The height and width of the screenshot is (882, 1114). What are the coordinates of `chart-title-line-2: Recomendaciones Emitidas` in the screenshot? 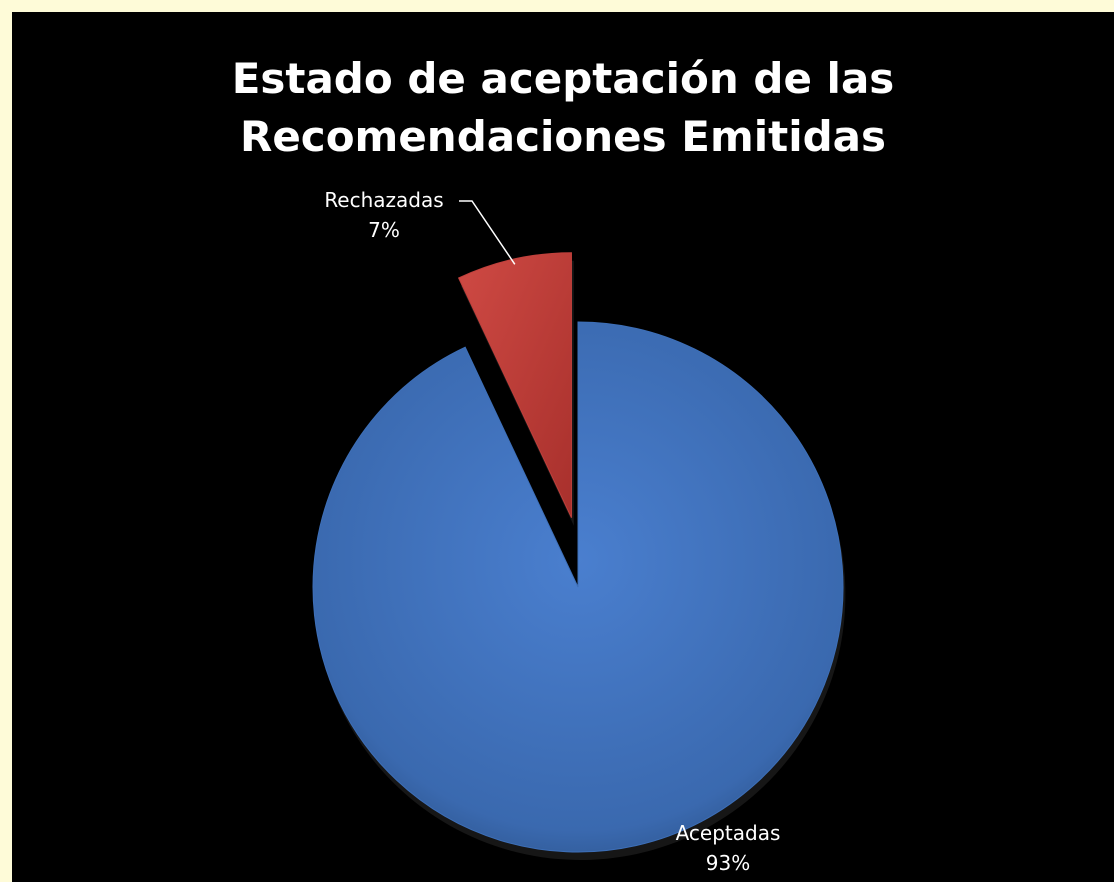 It's located at (563, 136).